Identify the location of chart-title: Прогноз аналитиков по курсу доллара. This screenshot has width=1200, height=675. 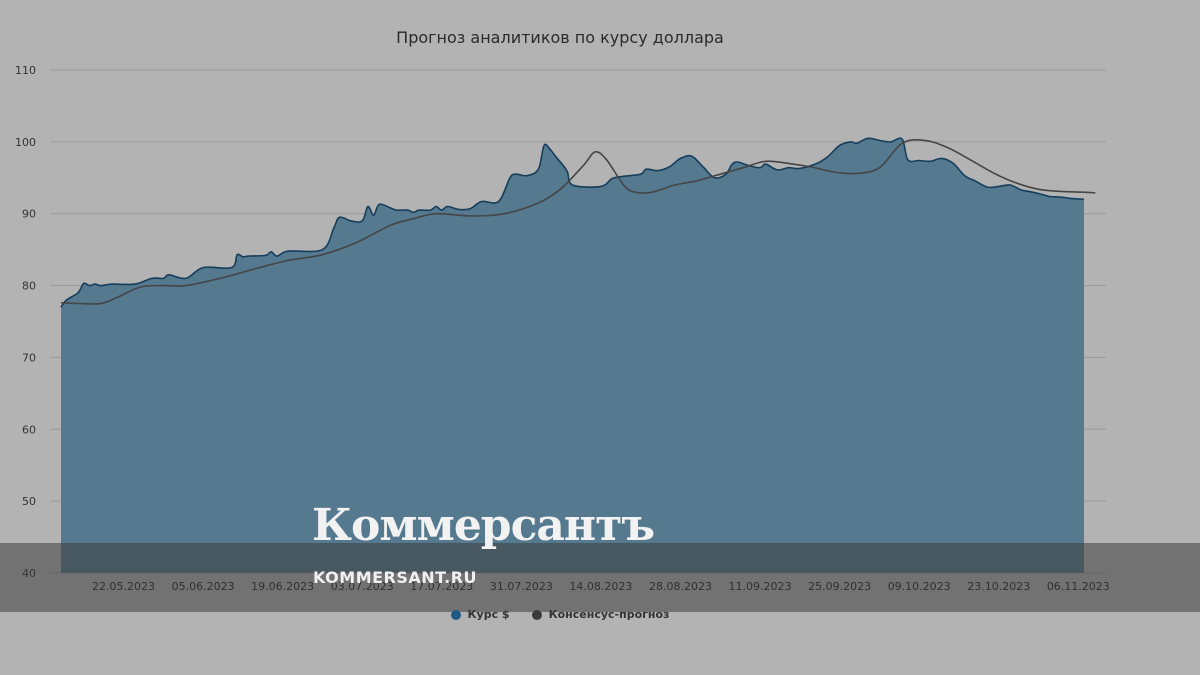
(560, 37).